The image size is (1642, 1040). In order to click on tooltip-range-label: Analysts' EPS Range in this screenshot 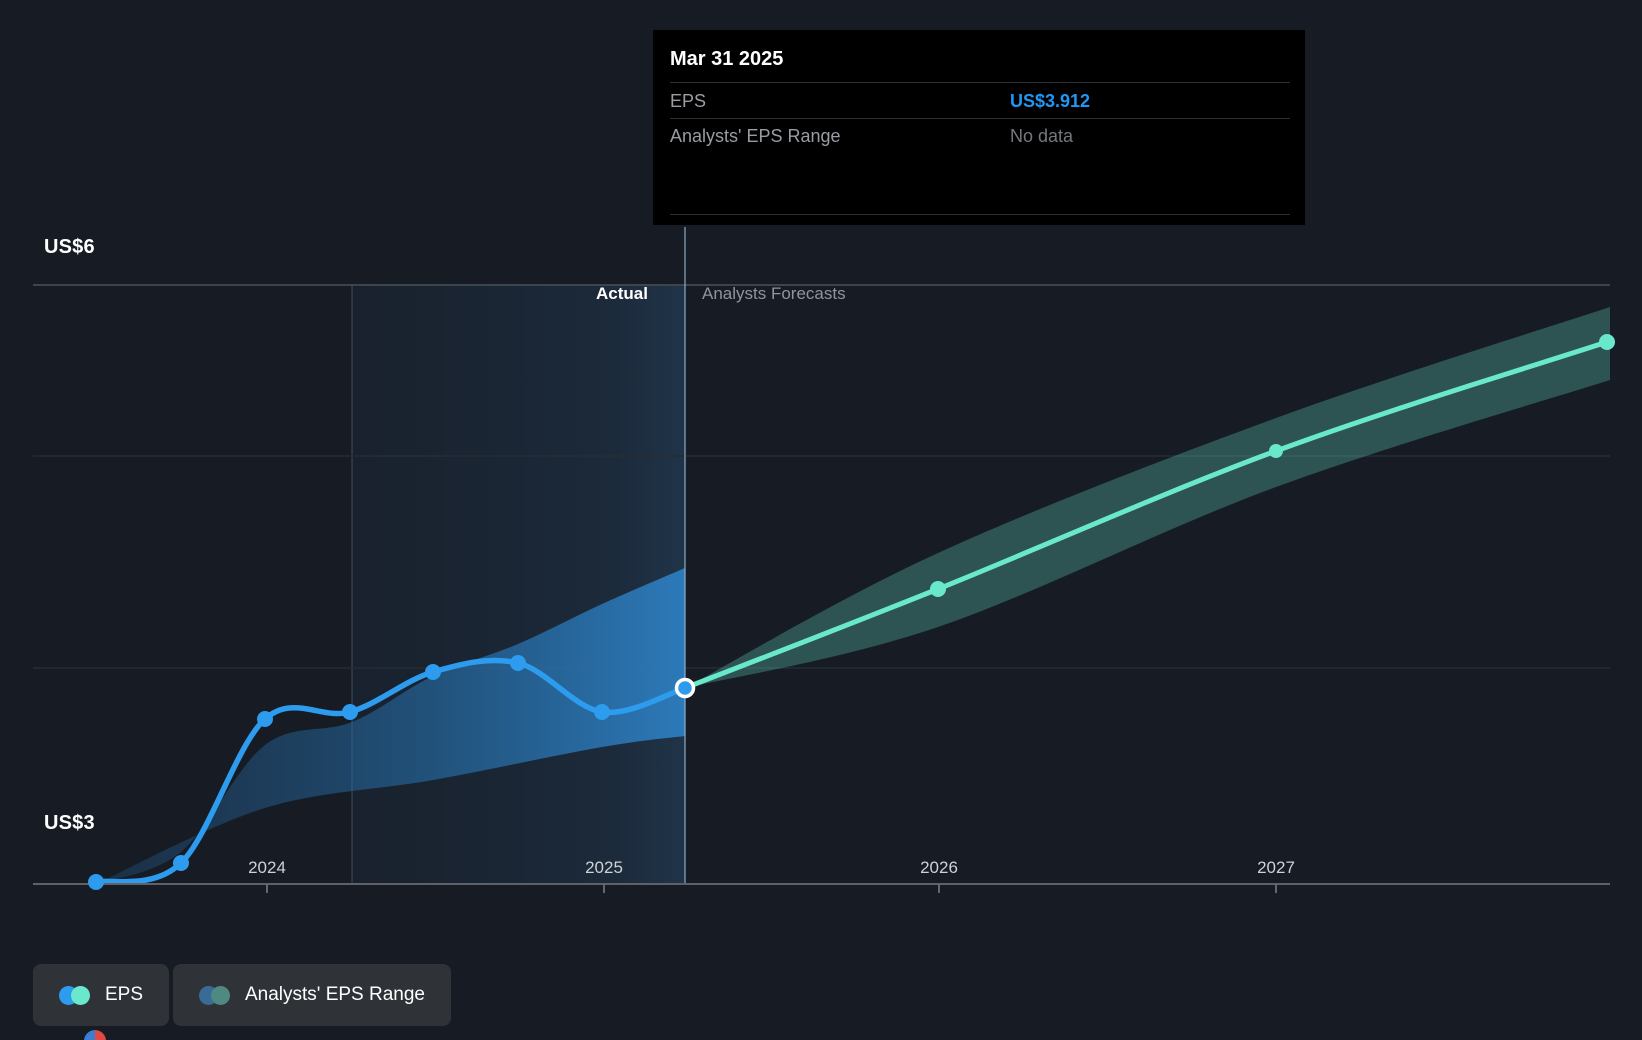, I will do `click(755, 136)`.